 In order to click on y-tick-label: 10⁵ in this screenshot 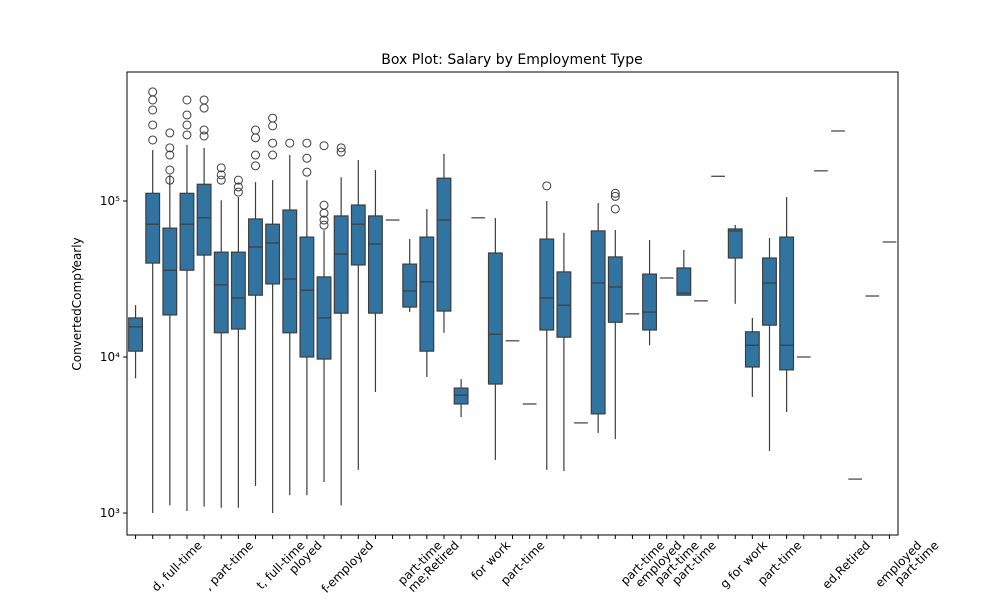, I will do `click(110, 201)`.